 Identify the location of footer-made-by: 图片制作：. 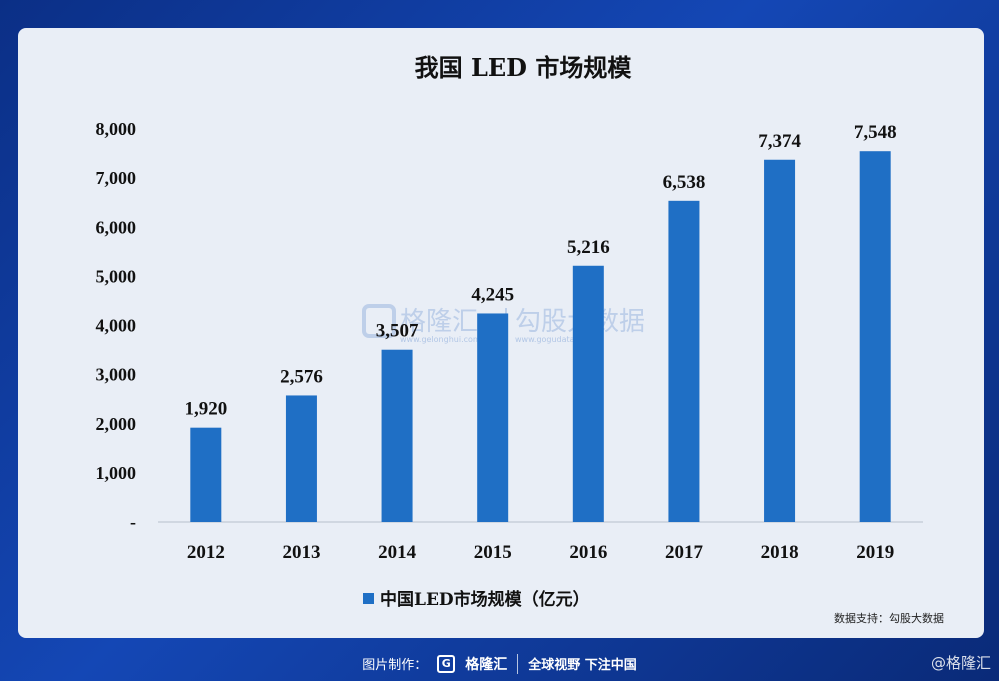
(395, 665).